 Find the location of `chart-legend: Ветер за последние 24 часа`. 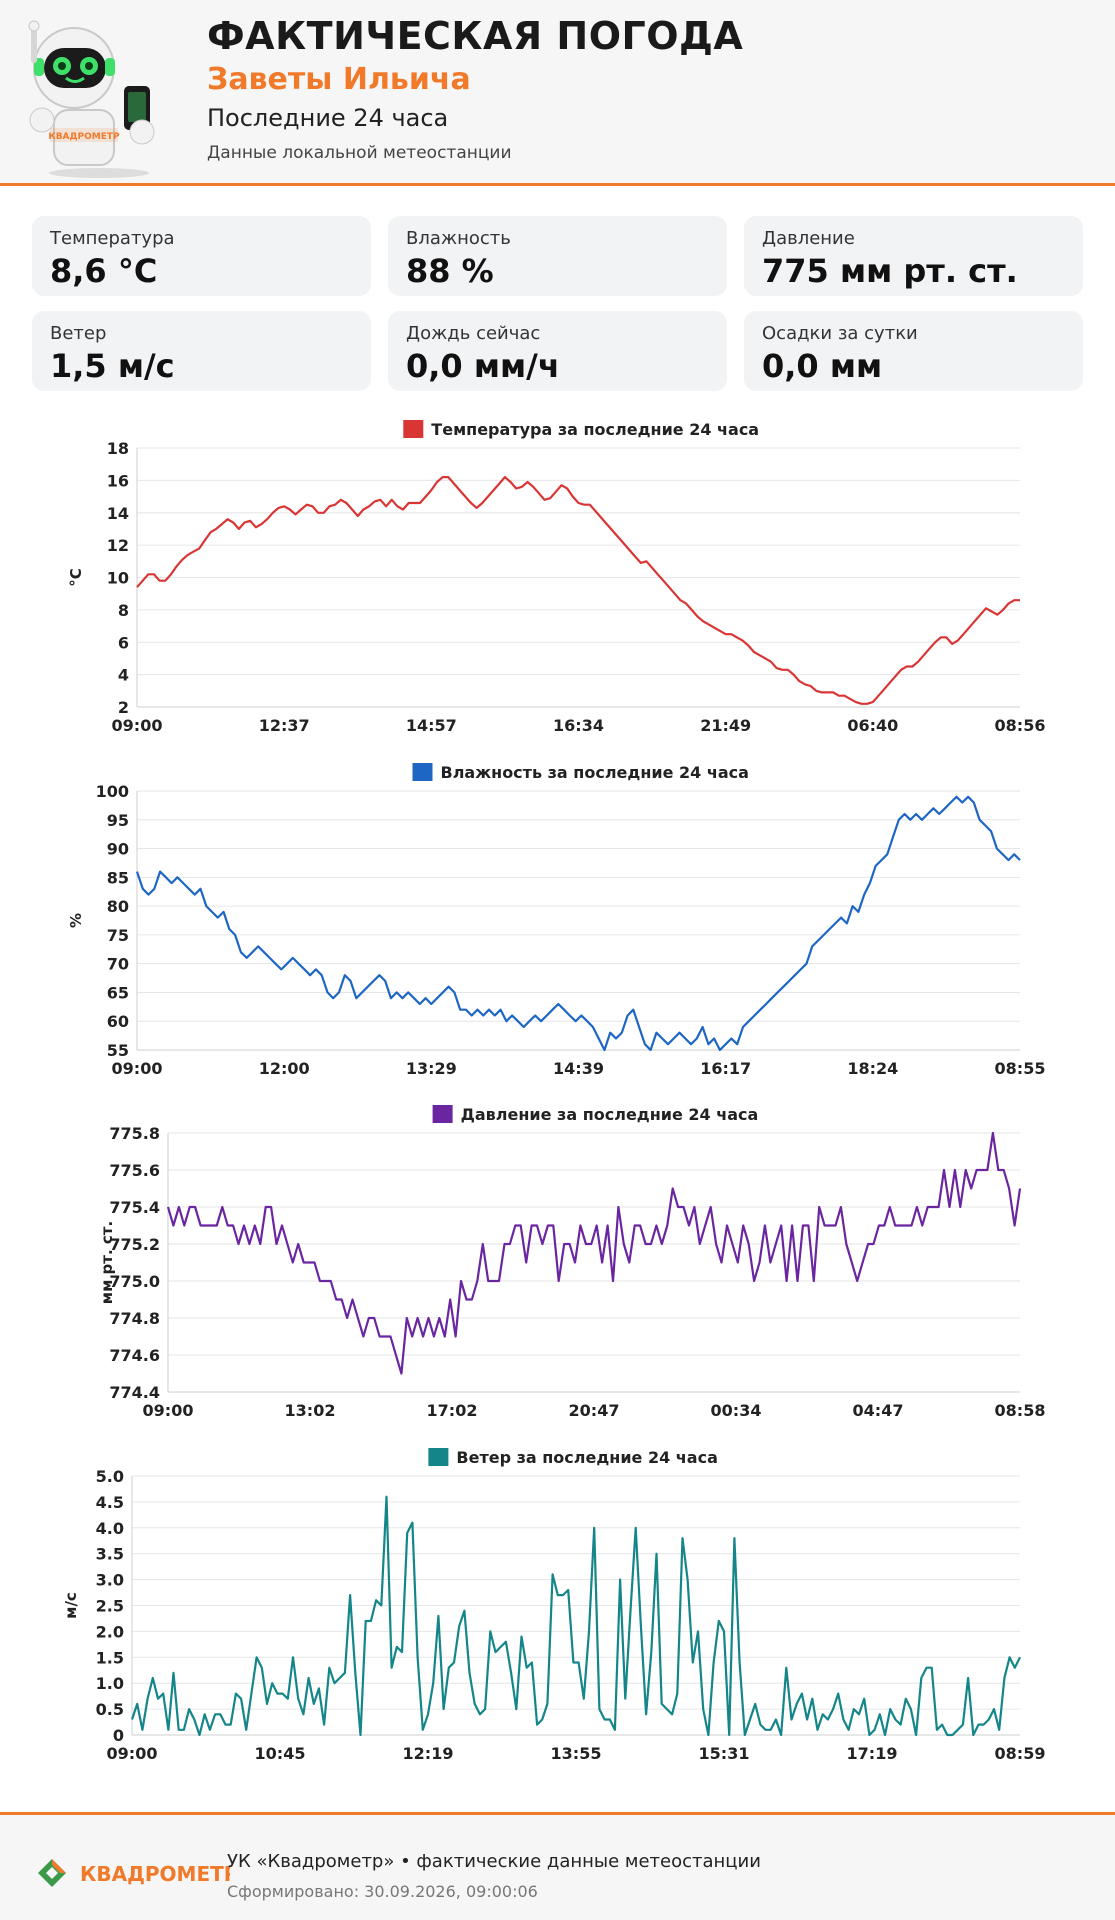

chart-legend: Ветер за последние 24 часа is located at coordinates (573, 1457).